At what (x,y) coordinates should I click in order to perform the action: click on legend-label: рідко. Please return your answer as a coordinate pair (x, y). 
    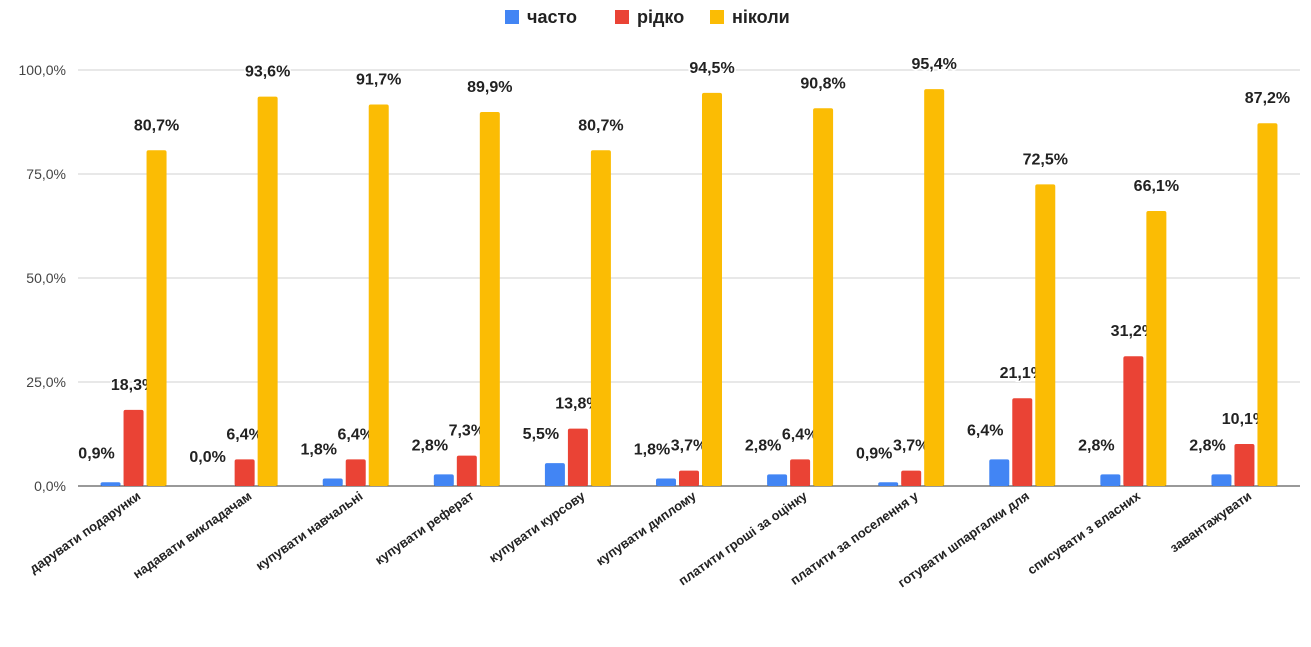
    Looking at the image, I should click on (660, 17).